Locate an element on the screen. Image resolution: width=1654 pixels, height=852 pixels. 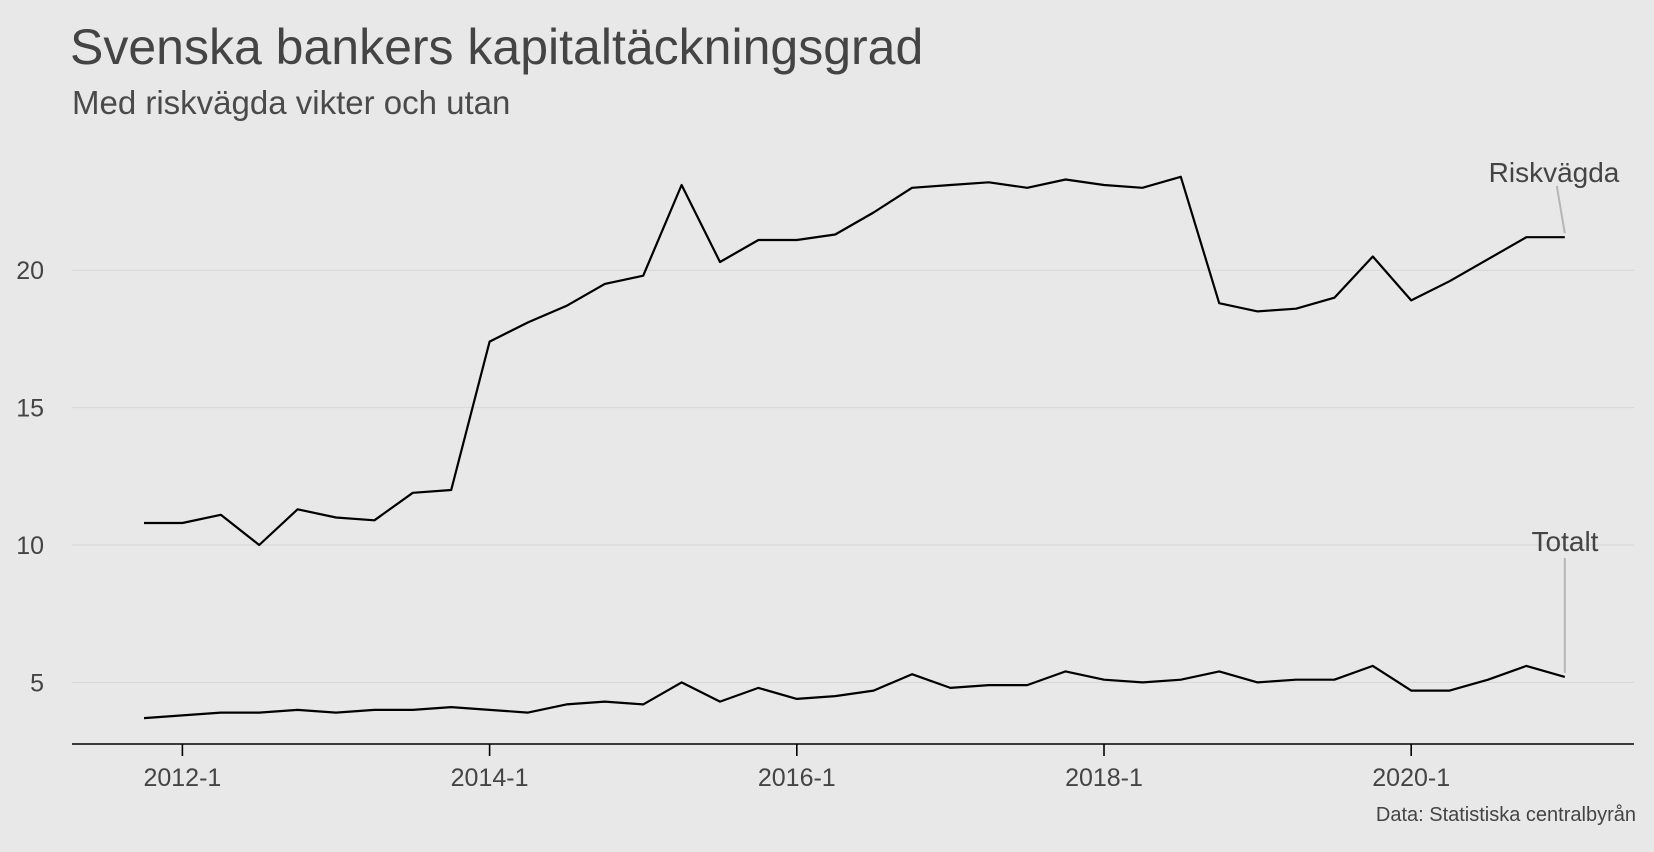
series-label-leader is located at coordinates (1560, 209).